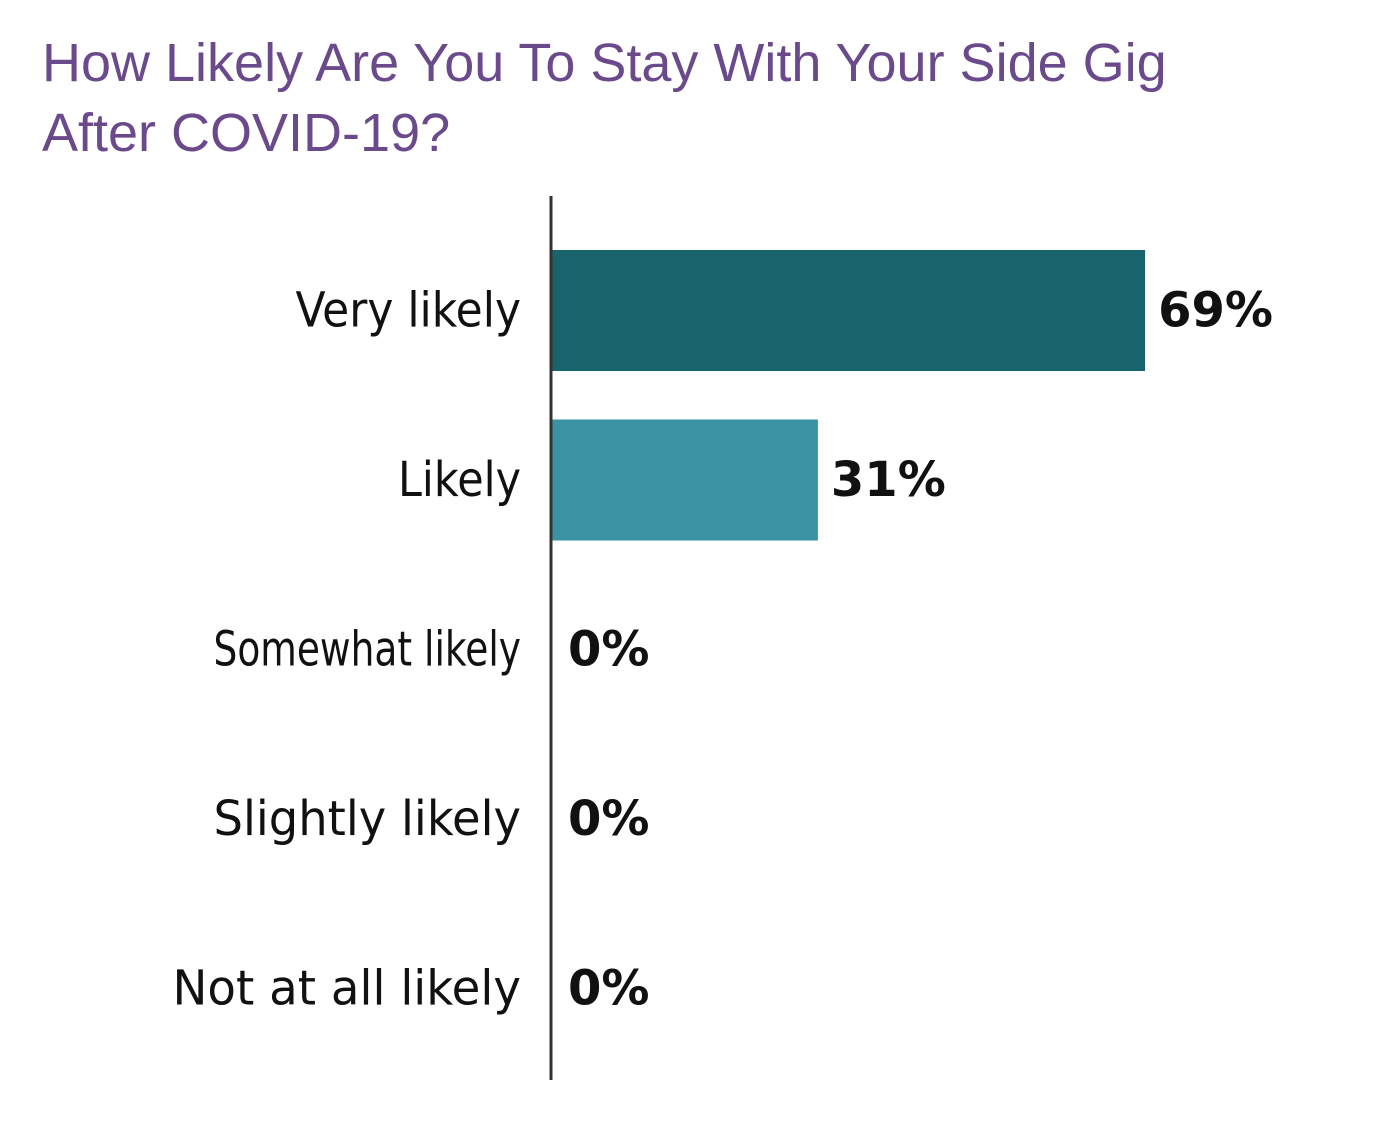 The image size is (1380, 1123). Describe the element at coordinates (368, 650) in the screenshot. I see `category-label: Somewhat likely` at that location.